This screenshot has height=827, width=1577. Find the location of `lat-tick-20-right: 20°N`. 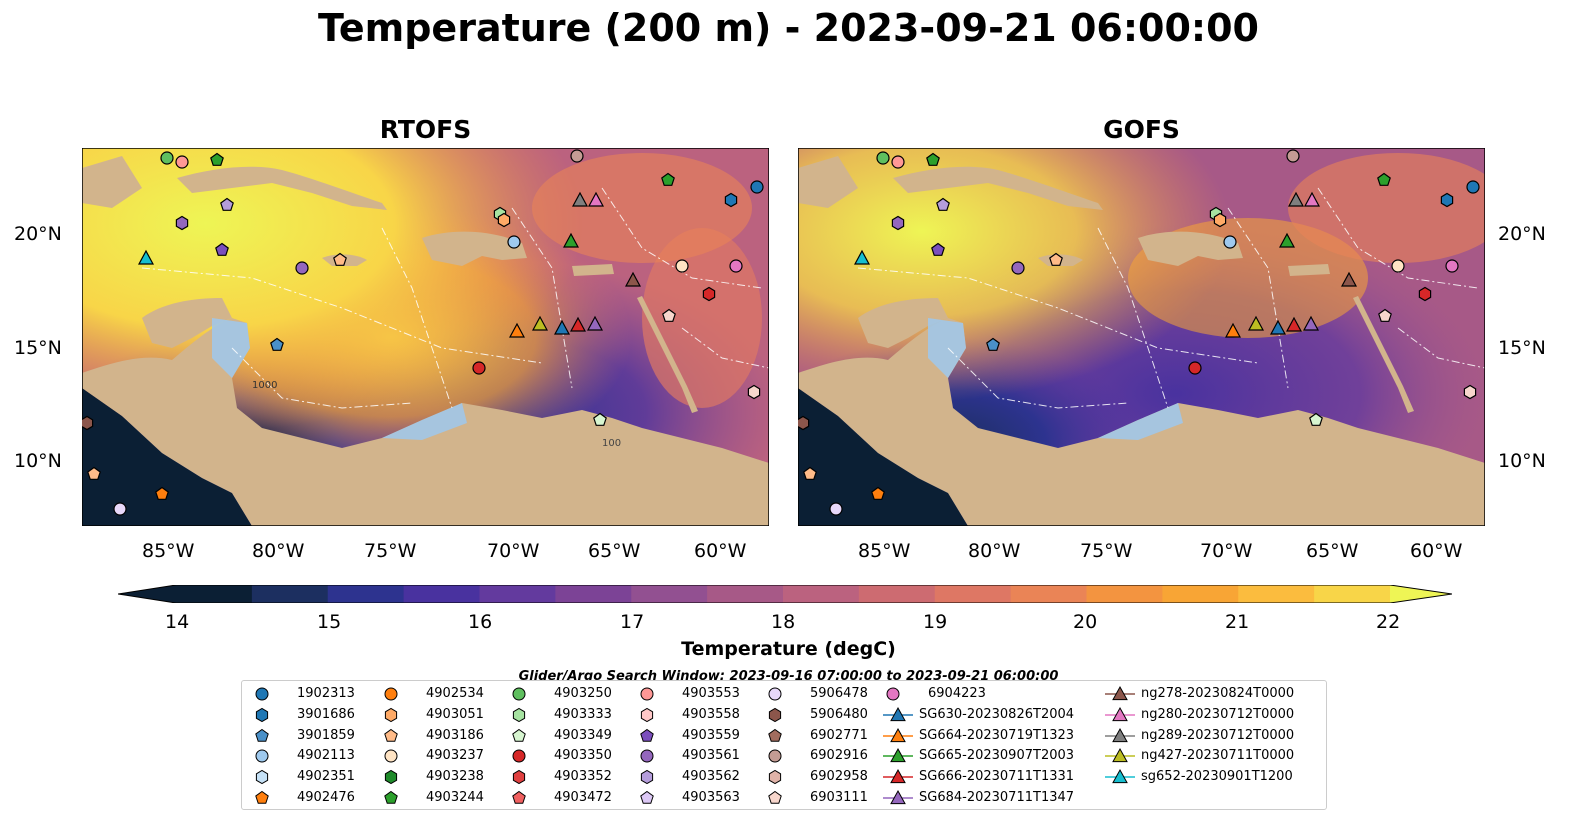

lat-tick-20-right: 20°N is located at coordinates (1522, 234).